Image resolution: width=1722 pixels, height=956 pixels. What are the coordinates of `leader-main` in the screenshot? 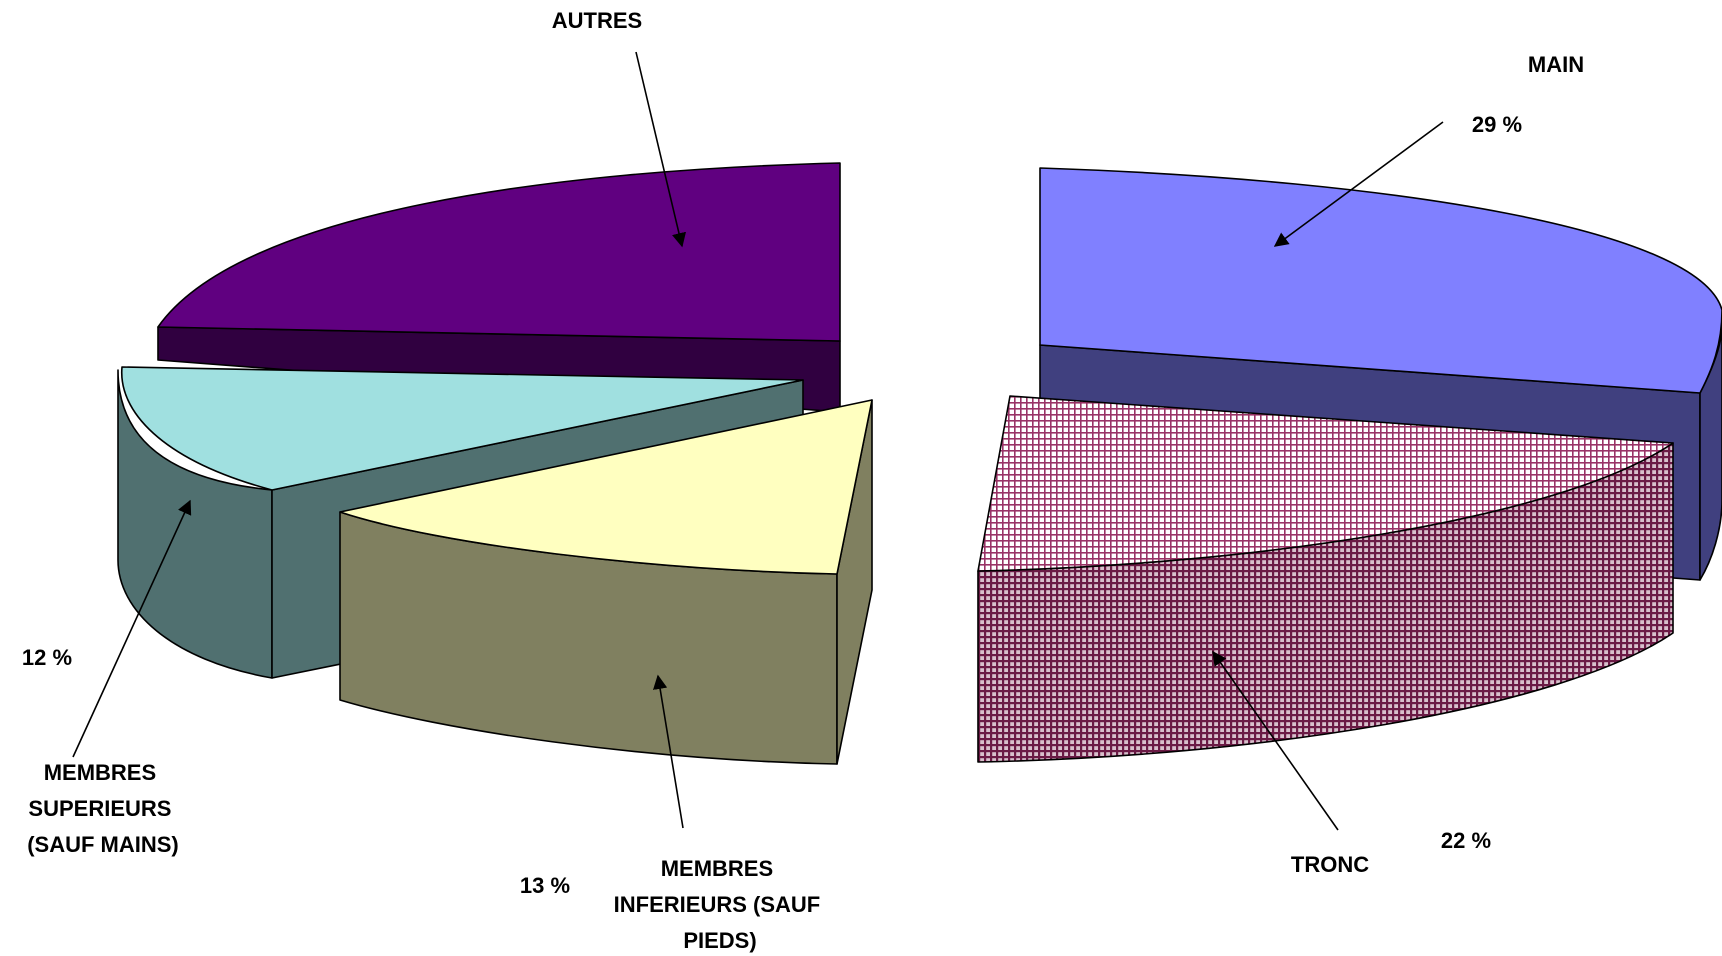 It's located at (1358, 184).